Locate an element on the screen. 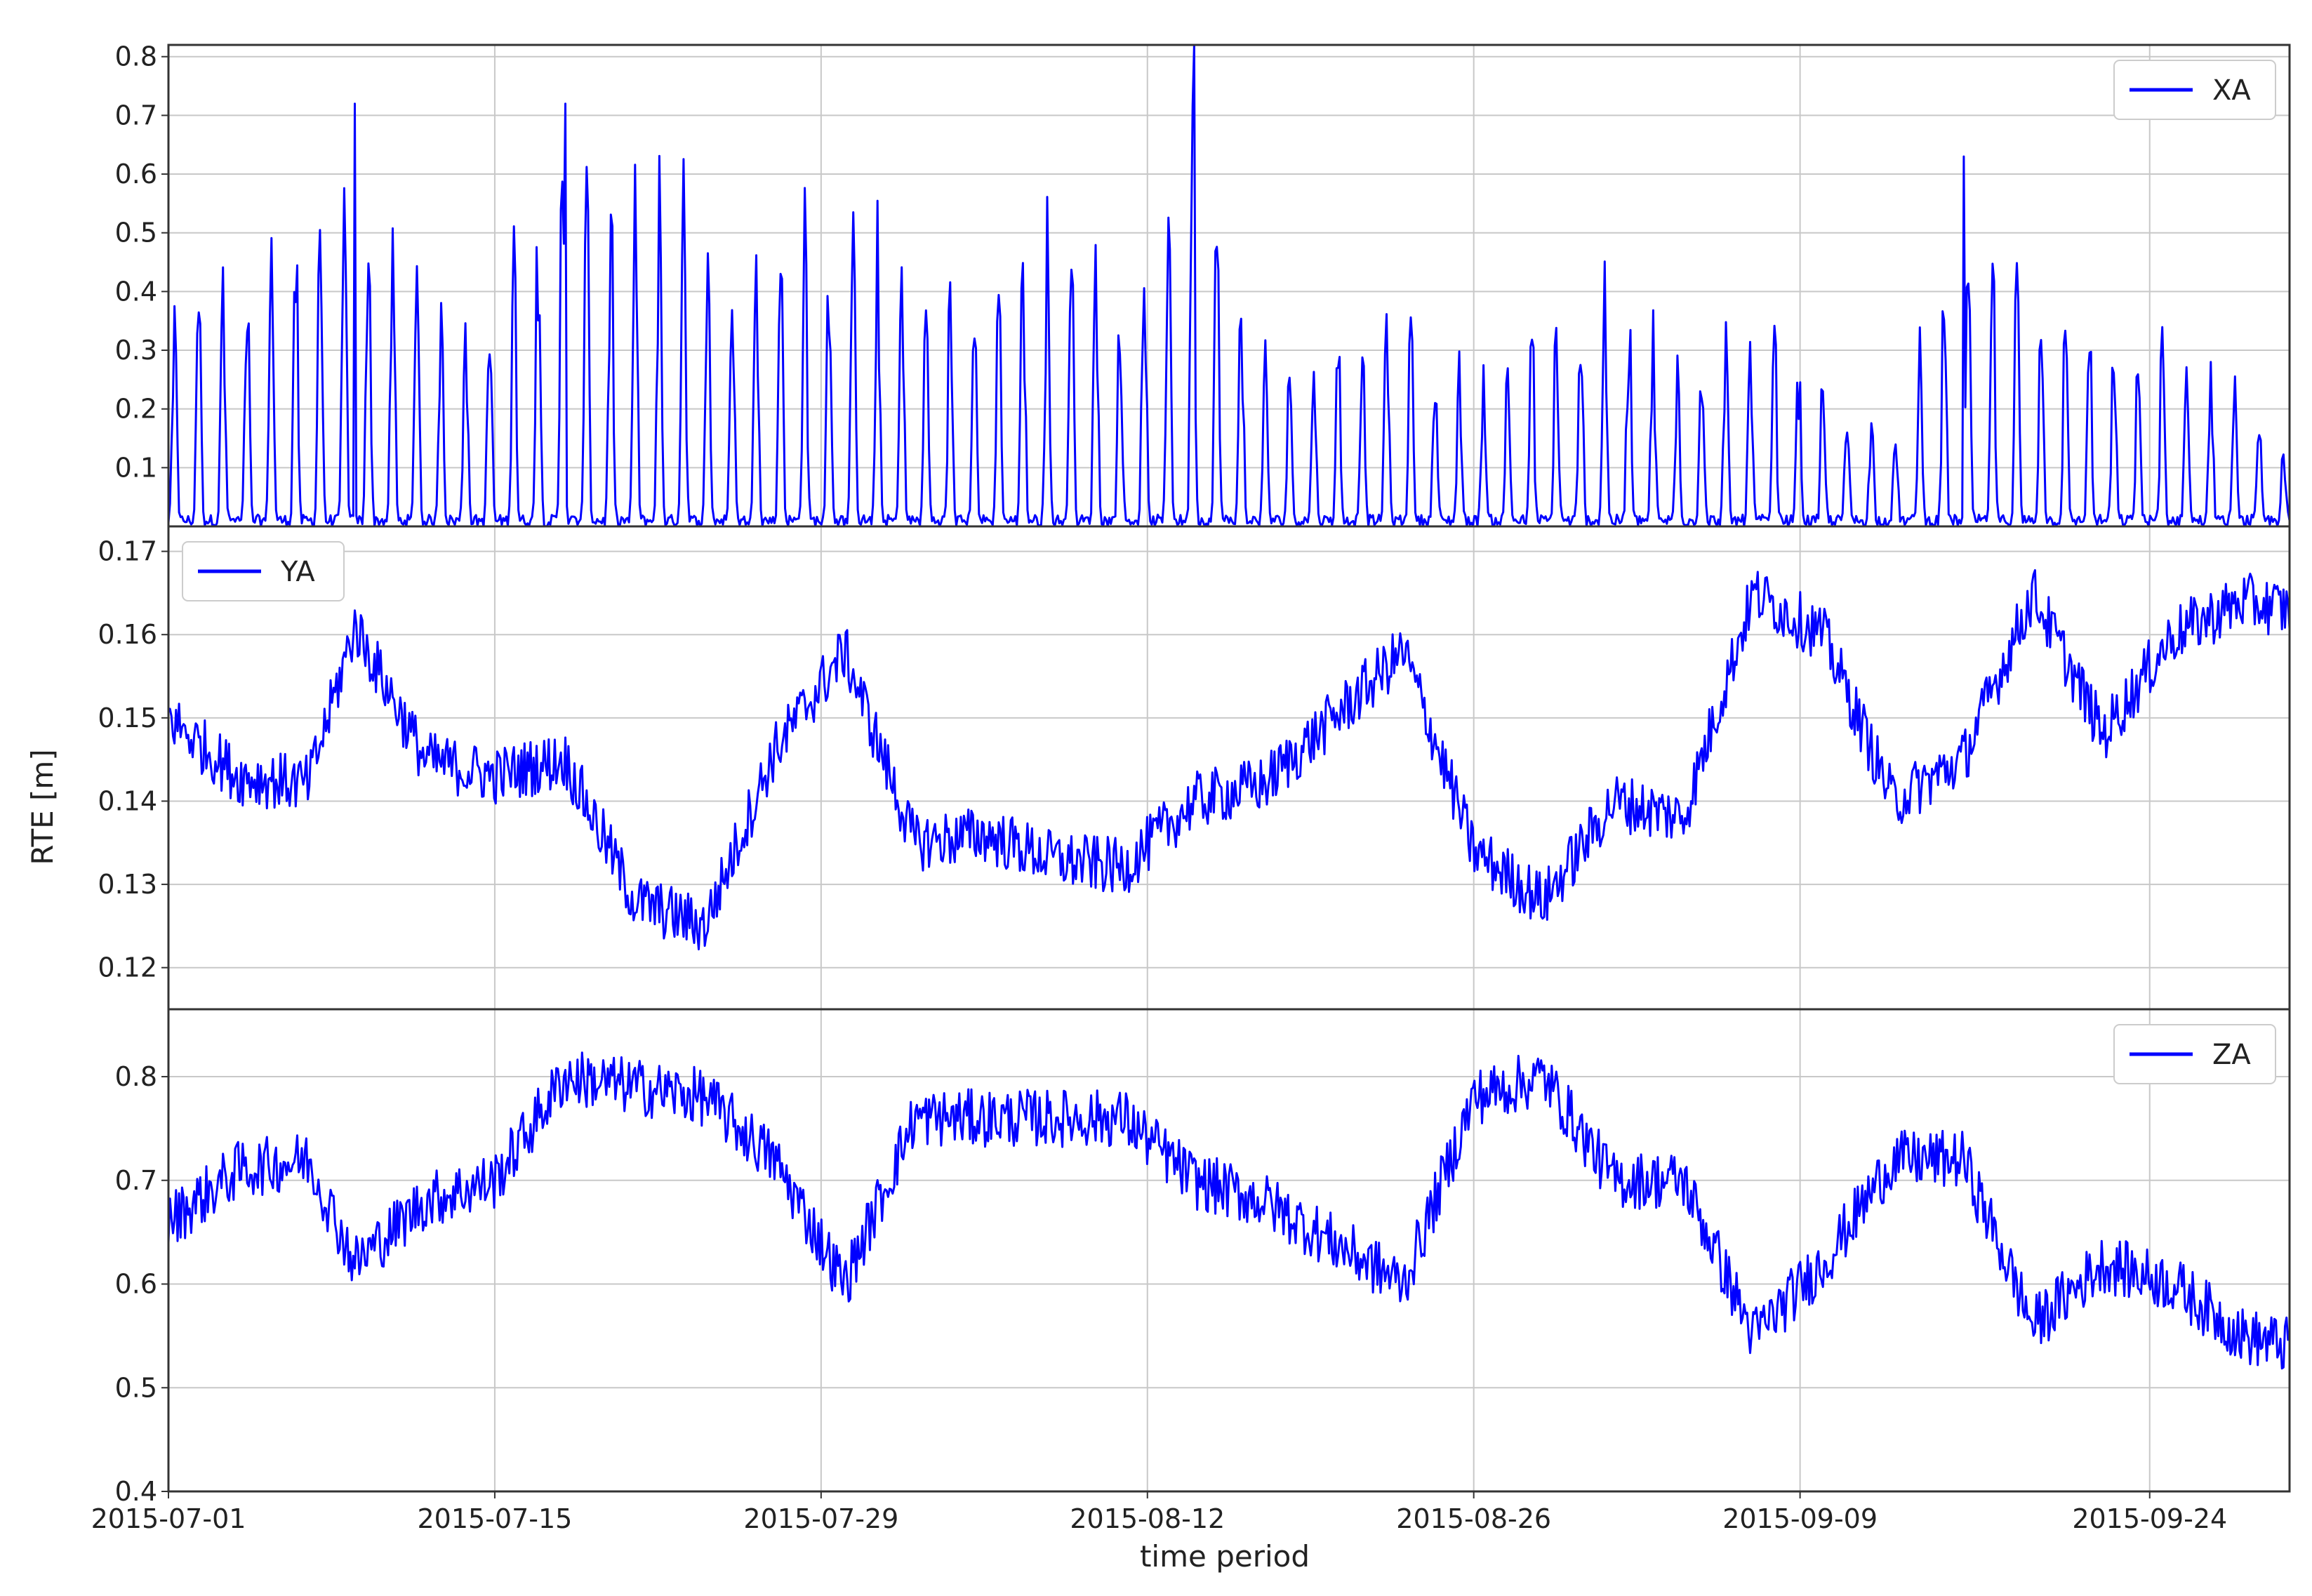 The height and width of the screenshot is (1596, 2312). y-ticks-za: 0.4 0.5 0.6 0.7 0.8 is located at coordinates (141, 1284).